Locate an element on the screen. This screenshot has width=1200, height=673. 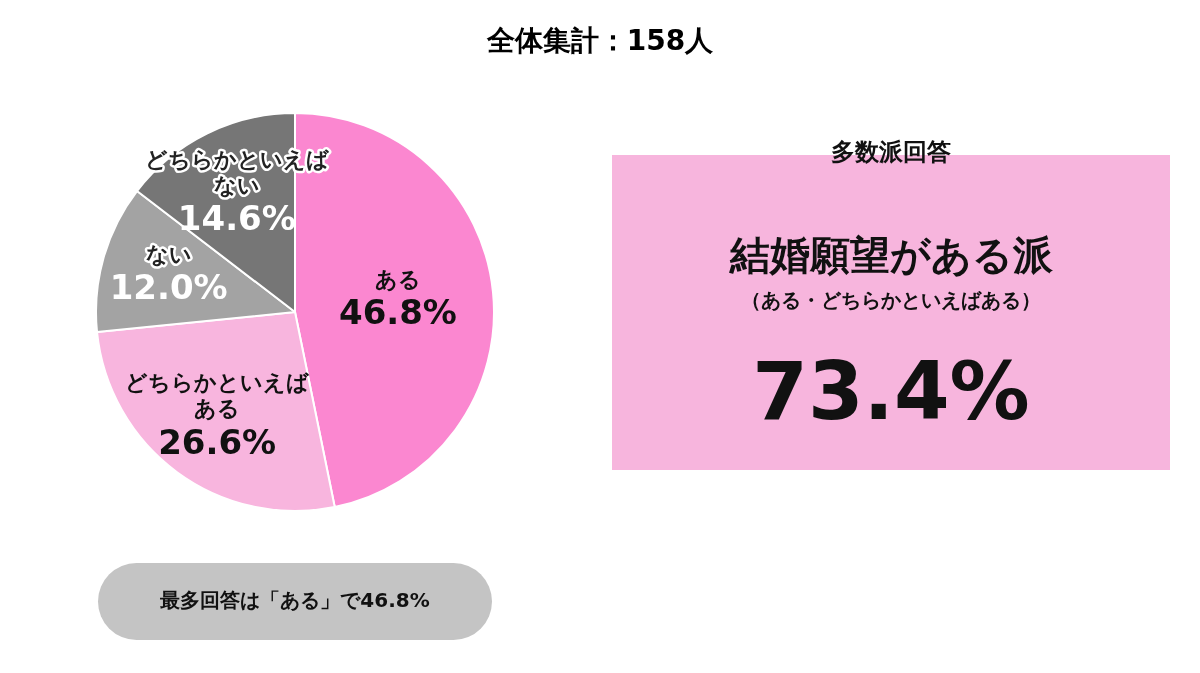
slice-label: ある is located at coordinates (397, 280).